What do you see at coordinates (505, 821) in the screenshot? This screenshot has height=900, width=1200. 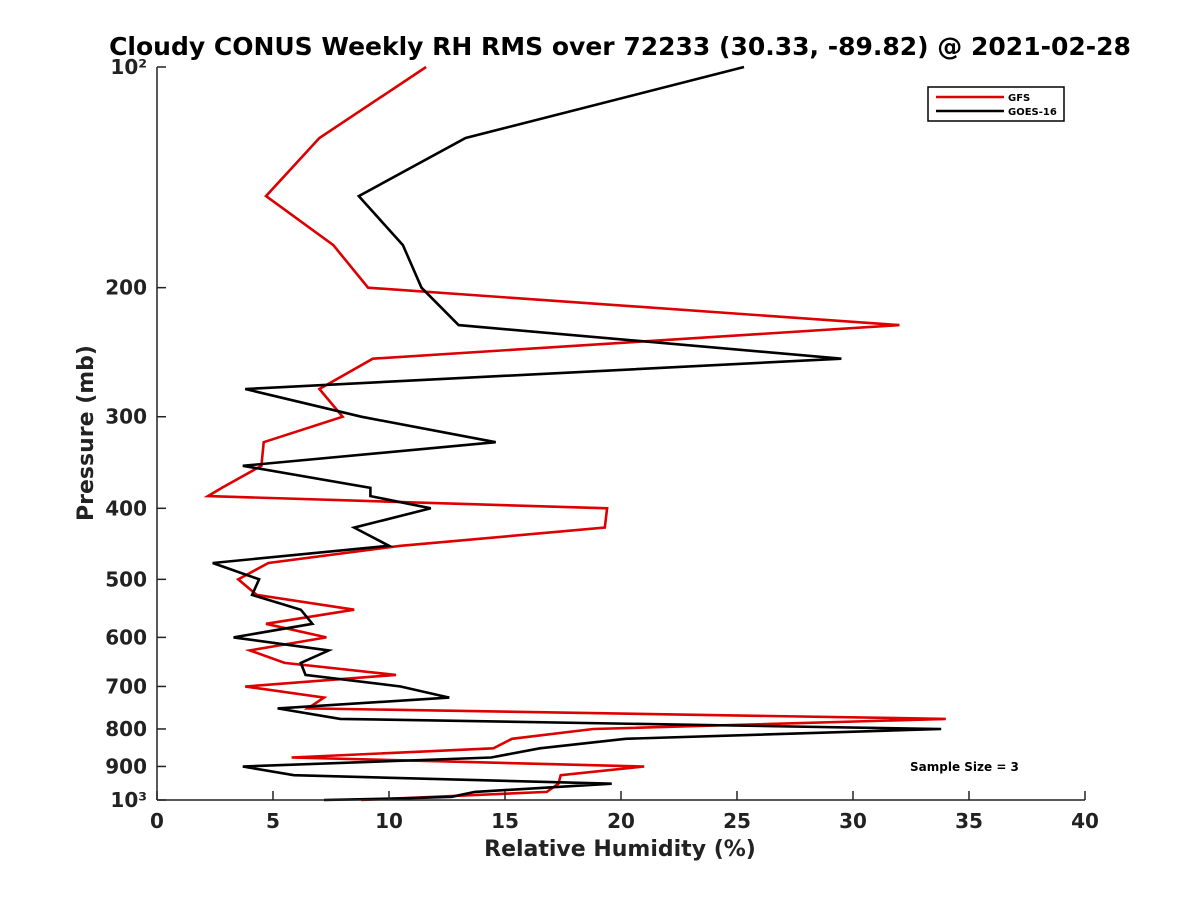 I see `x-tick-label: 15` at bounding box center [505, 821].